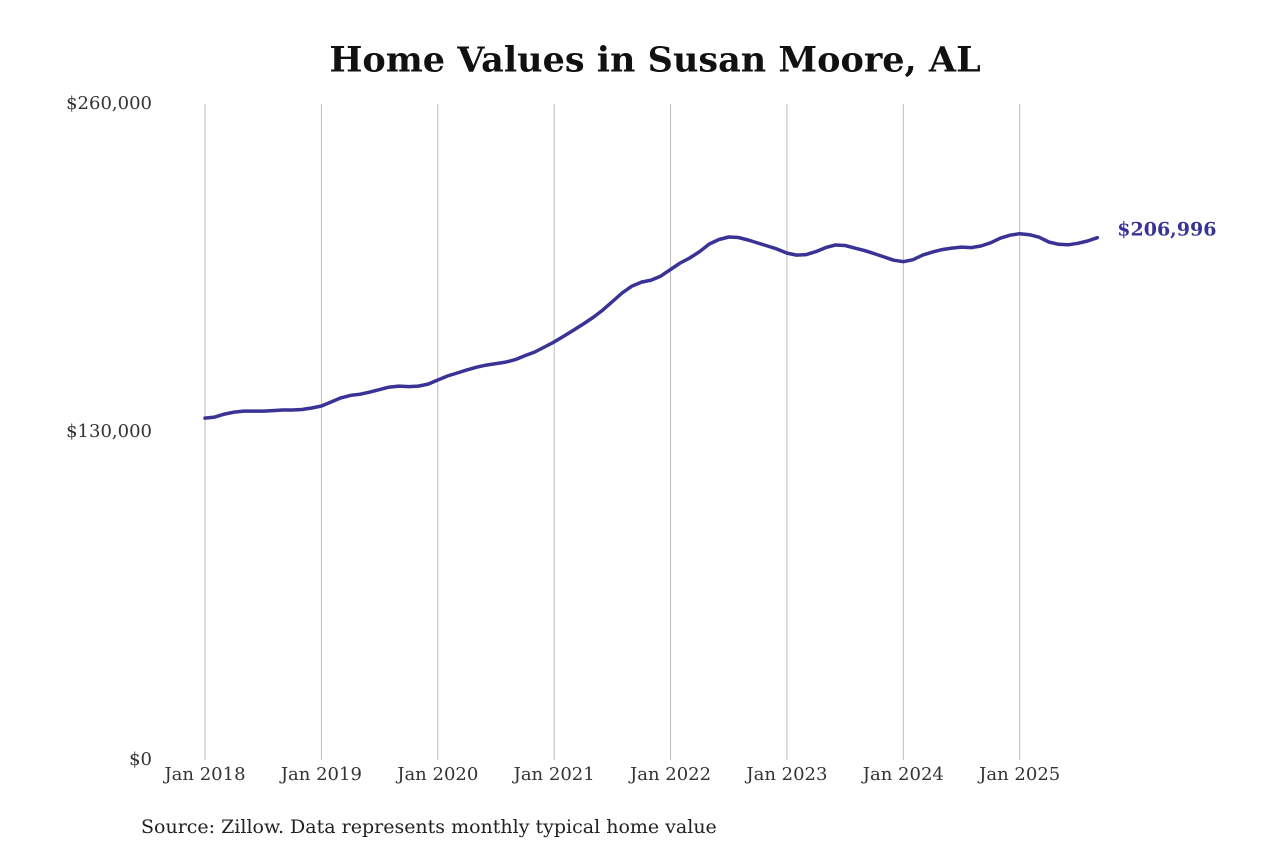  Describe the element at coordinates (654, 60) in the screenshot. I see `chart-title: Home Values in Susan Moore, AL` at that location.